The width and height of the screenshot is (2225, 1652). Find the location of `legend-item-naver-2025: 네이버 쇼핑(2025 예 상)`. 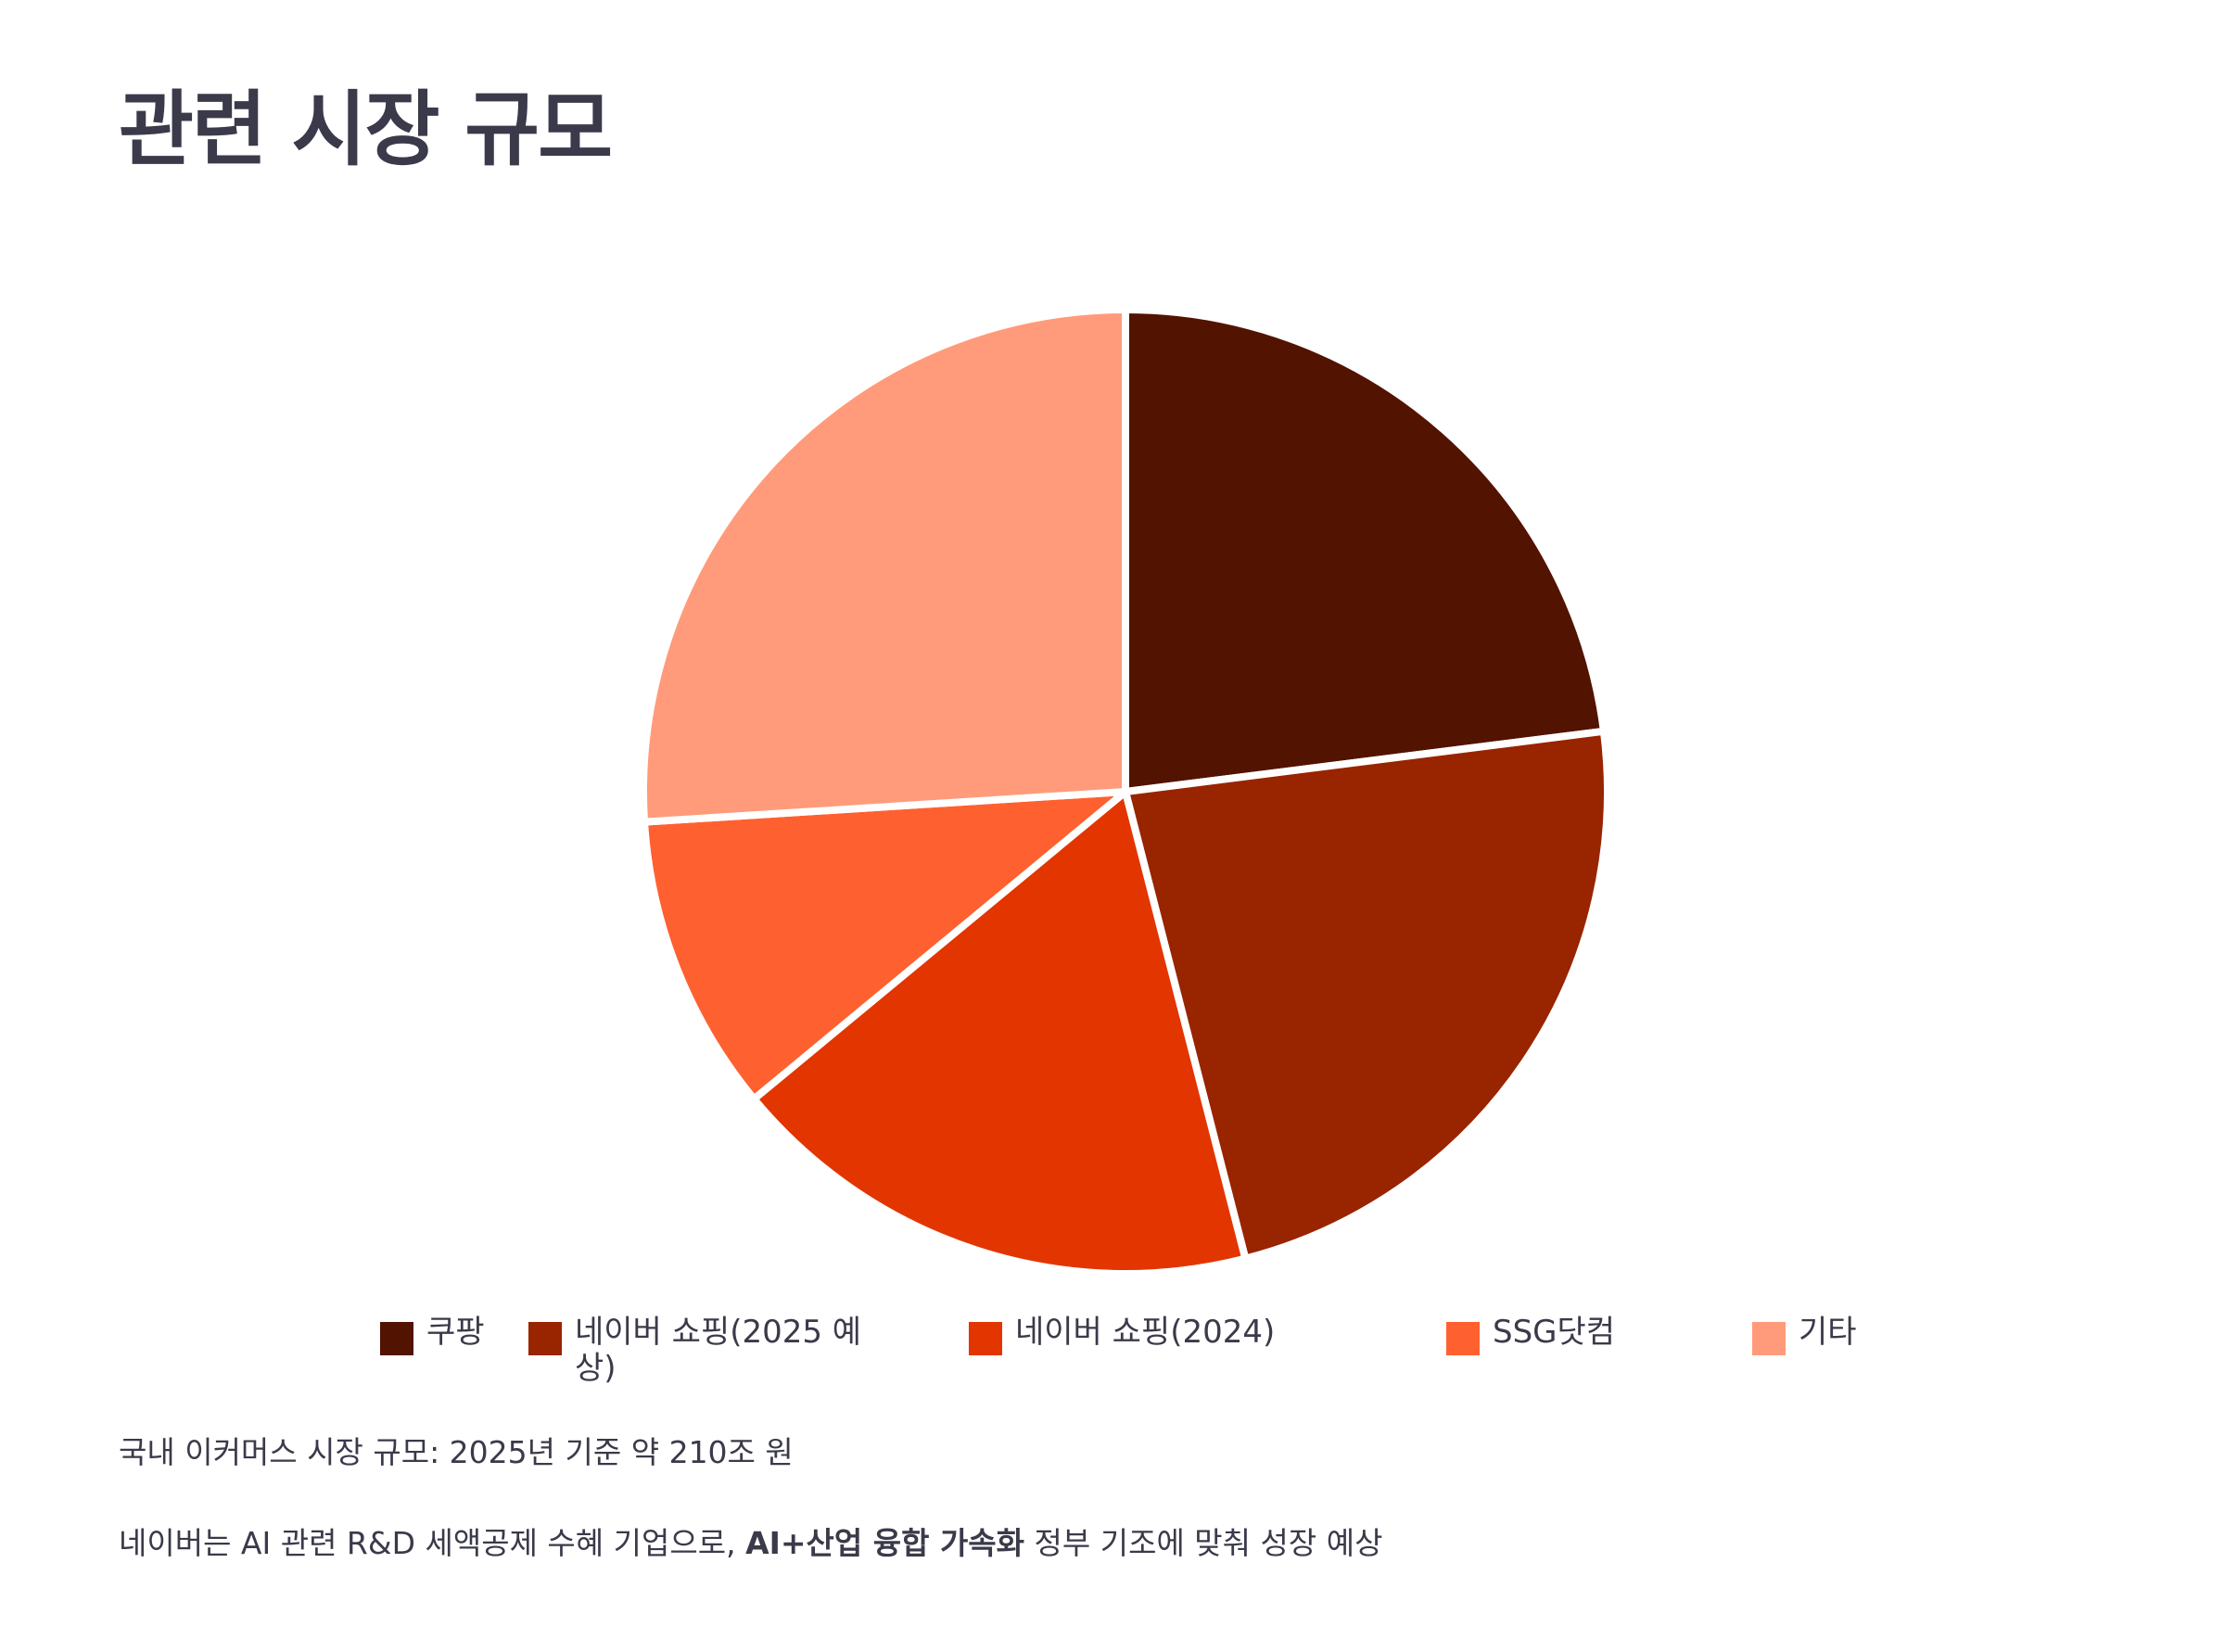

legend-item-naver-2025: 네이버 쇼핑(2025 예 상) is located at coordinates (695, 1351).